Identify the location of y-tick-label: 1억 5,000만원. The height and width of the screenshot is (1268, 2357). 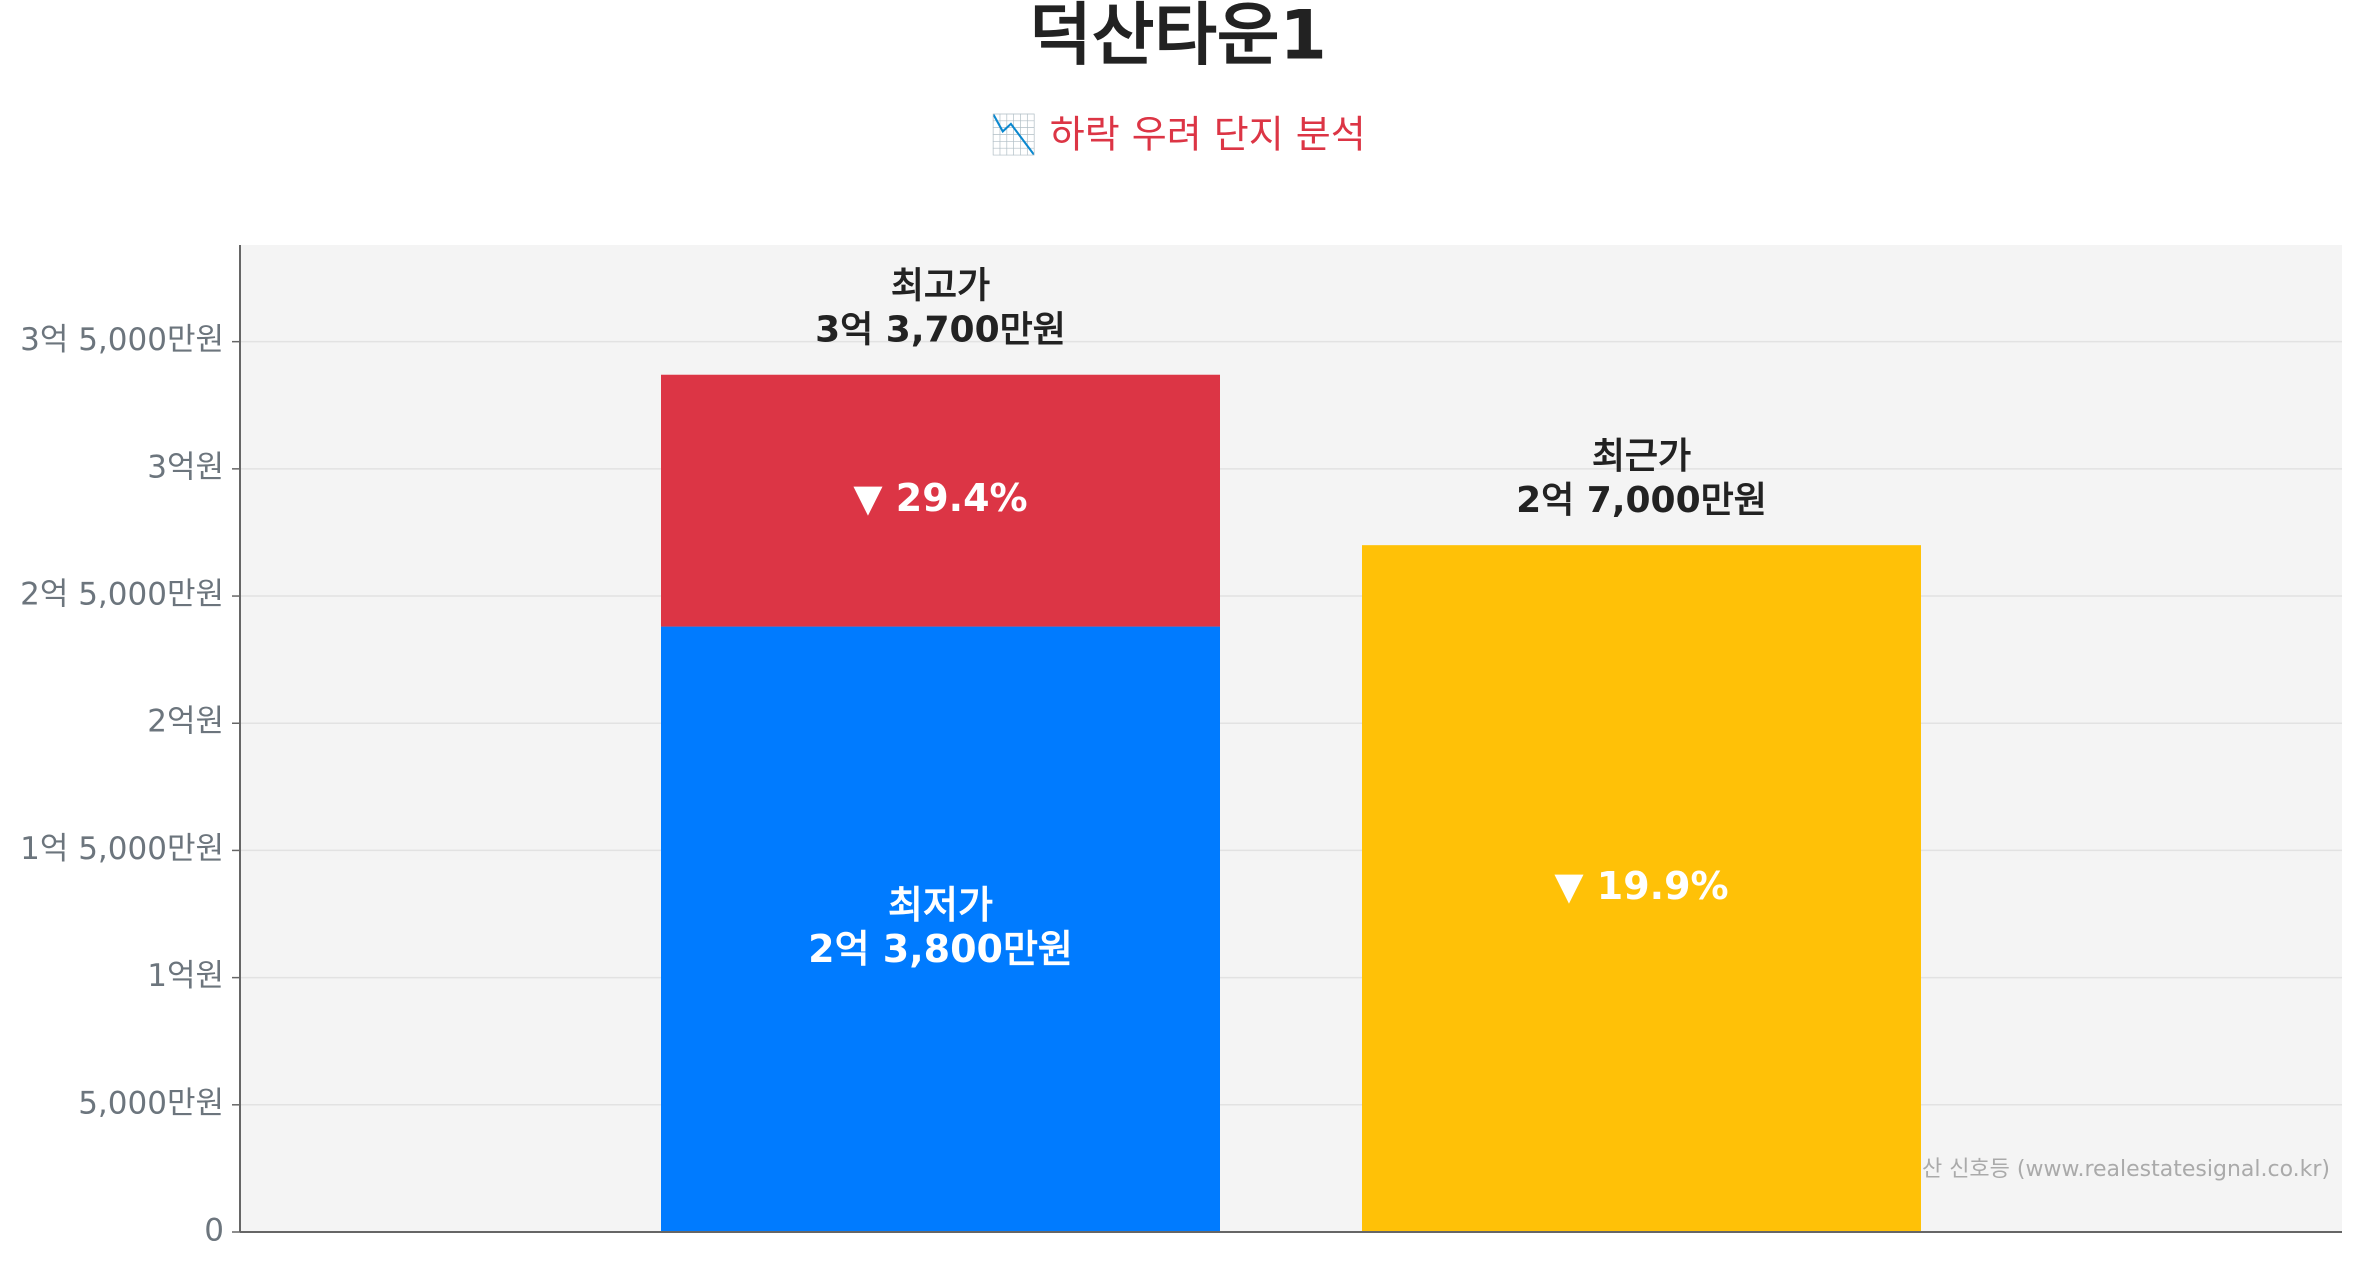
(122, 849).